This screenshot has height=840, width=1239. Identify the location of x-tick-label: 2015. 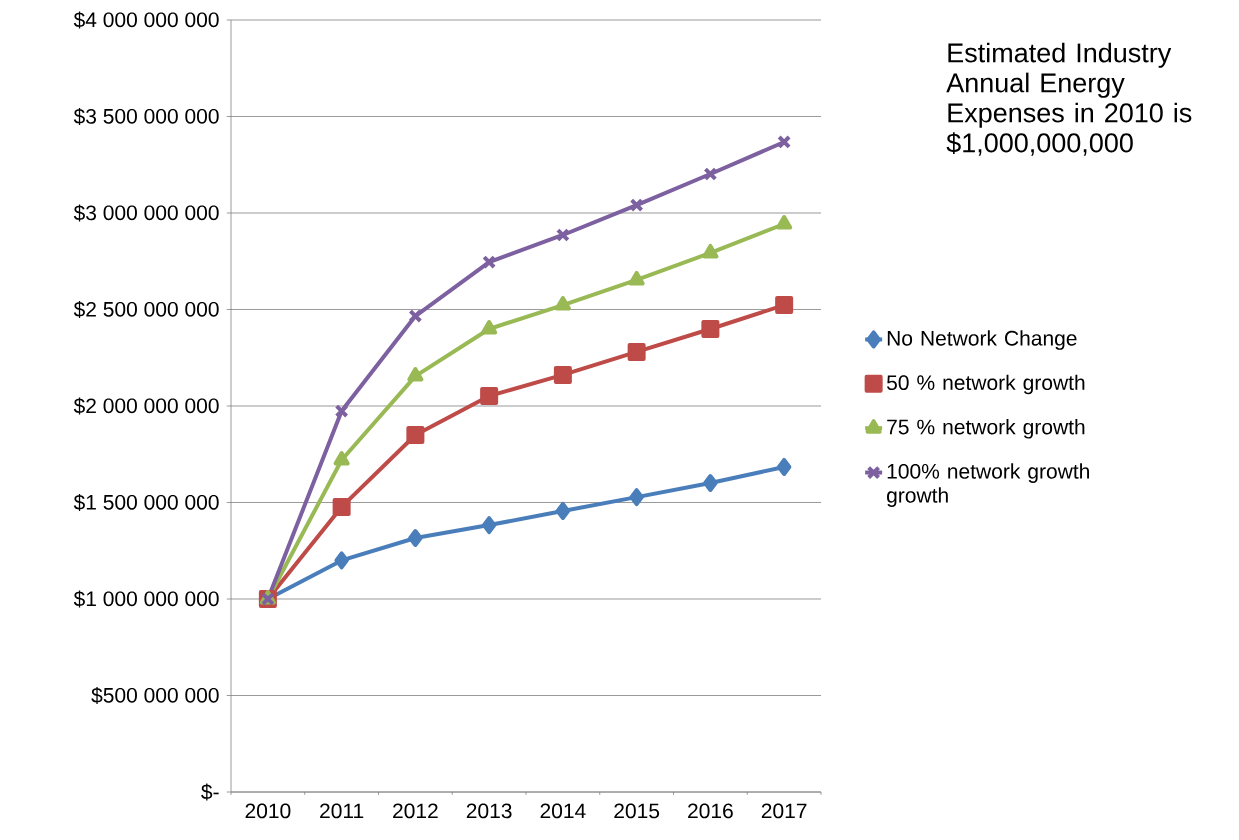
(637, 811).